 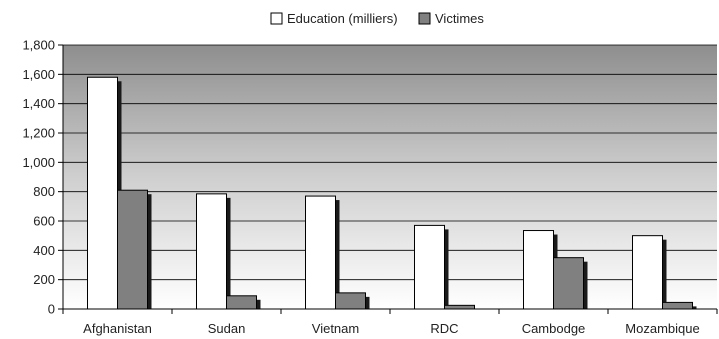 I want to click on bar-education-cambodge, so click(x=539, y=270).